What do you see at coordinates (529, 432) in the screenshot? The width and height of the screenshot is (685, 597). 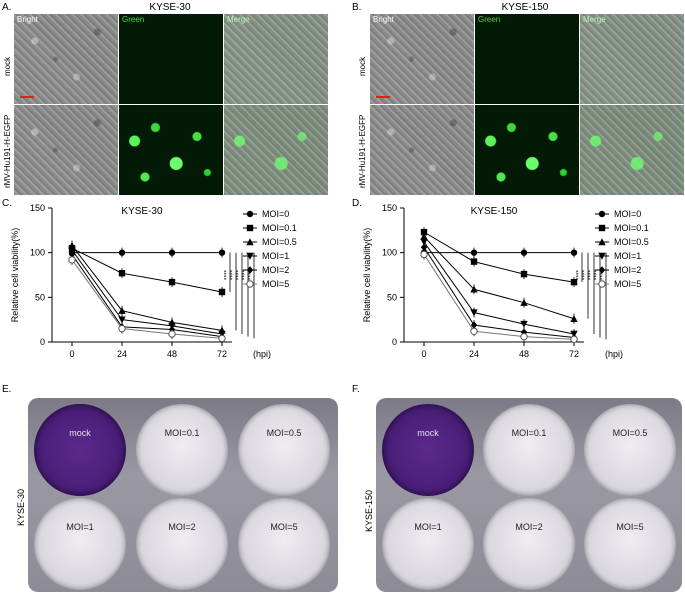 I see `well-label: MOI=0.1` at bounding box center [529, 432].